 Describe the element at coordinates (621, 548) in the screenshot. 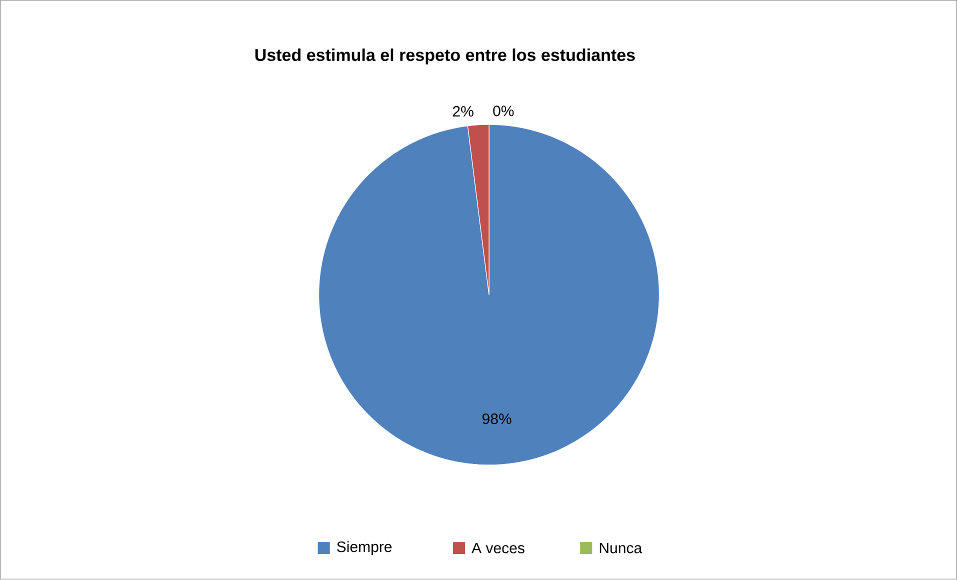

I see `legend-label: Nunca` at that location.